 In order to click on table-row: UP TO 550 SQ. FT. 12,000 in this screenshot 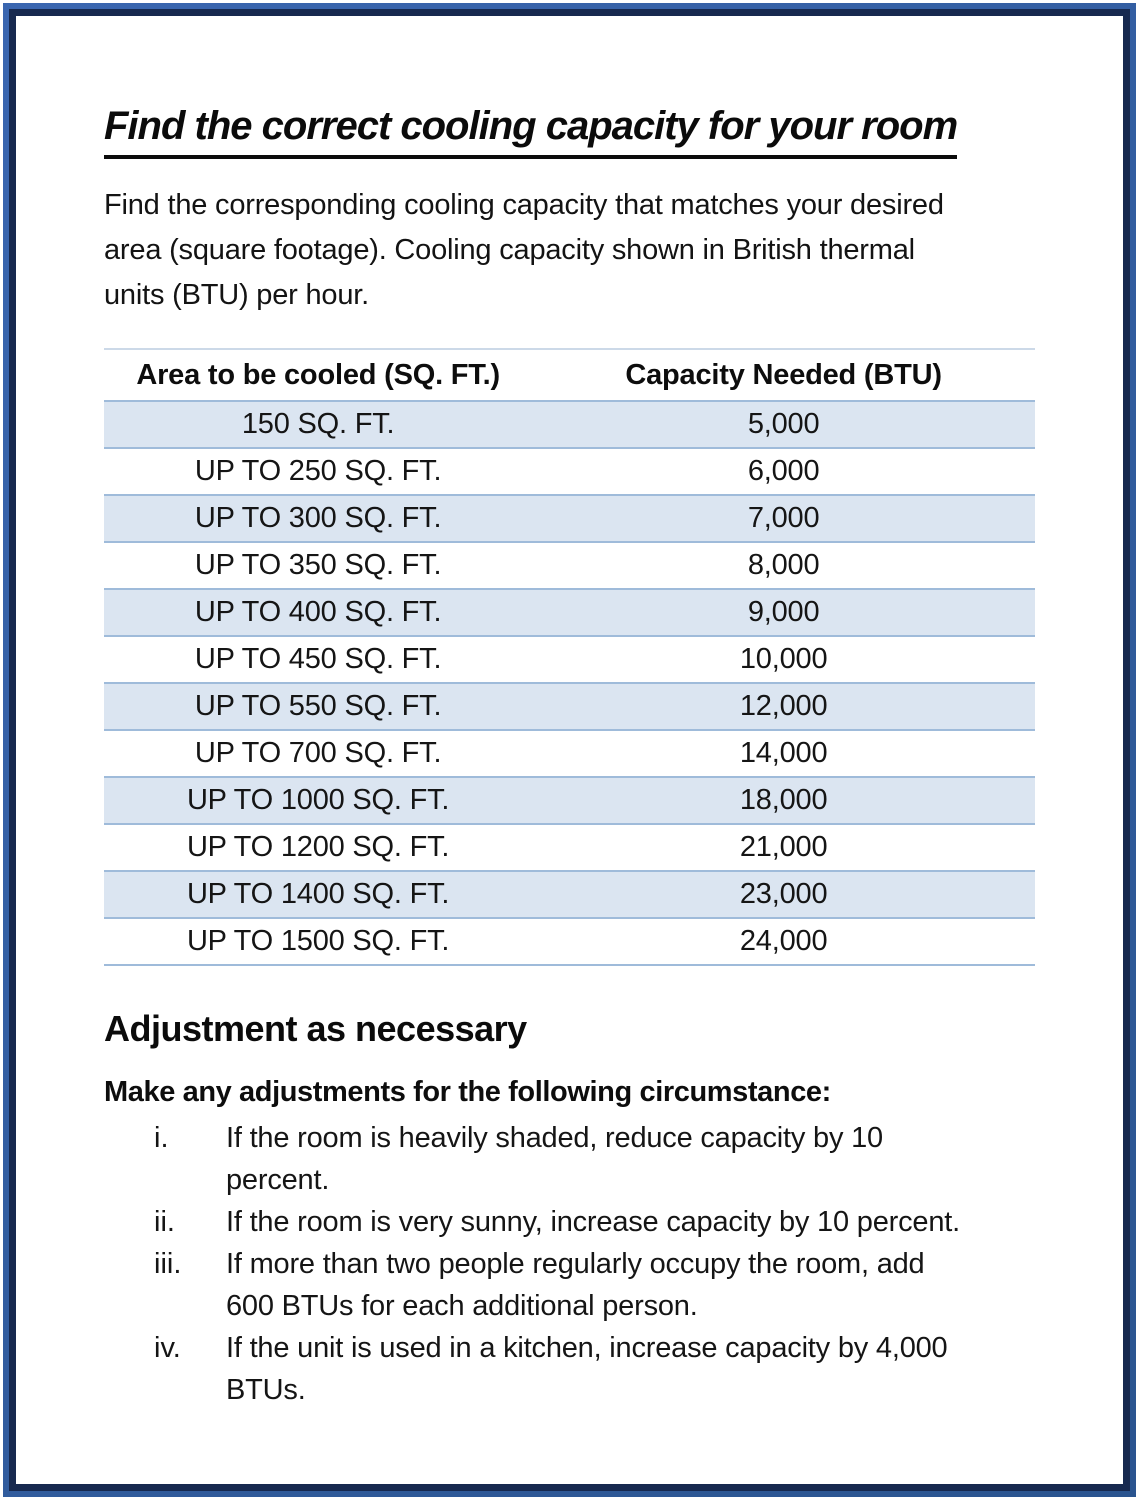, I will do `click(569, 707)`.